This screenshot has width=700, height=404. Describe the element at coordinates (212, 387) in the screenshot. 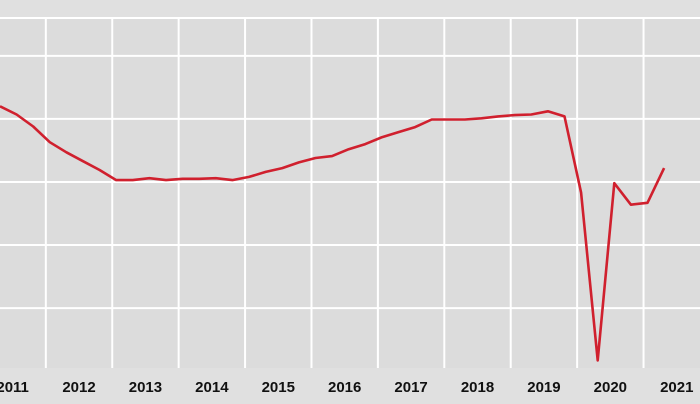

I see `x-tick-label: 2014` at that location.